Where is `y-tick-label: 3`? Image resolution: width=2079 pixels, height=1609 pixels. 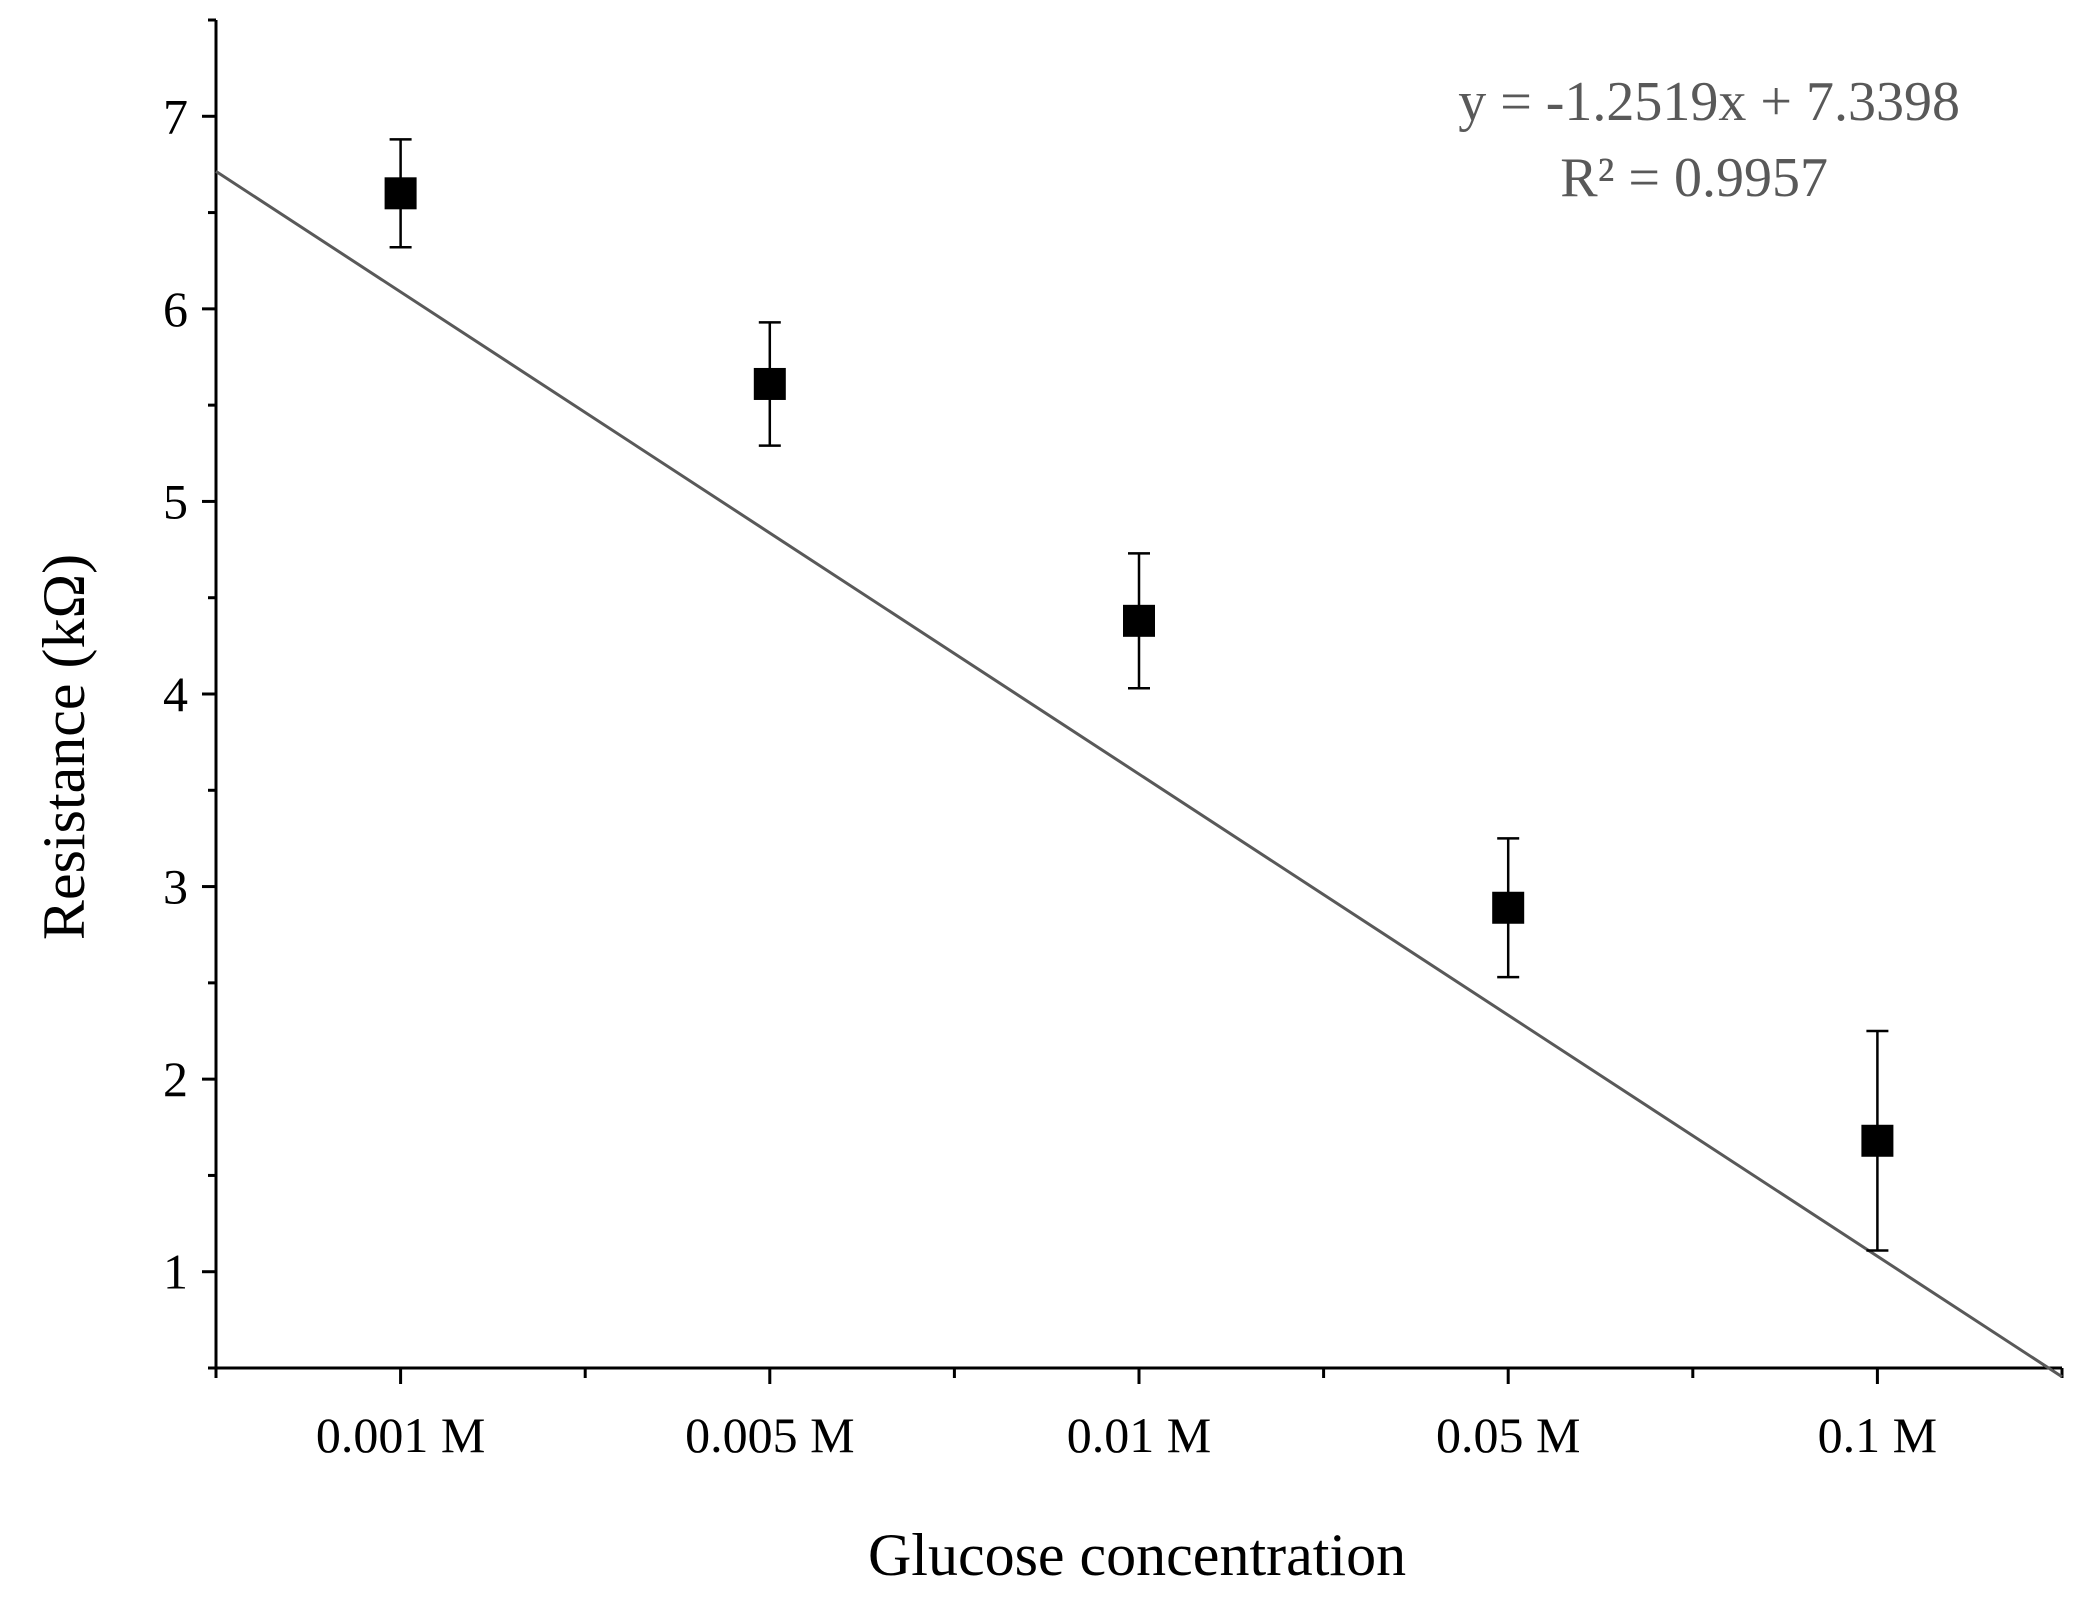 y-tick-label: 3 is located at coordinates (175, 887).